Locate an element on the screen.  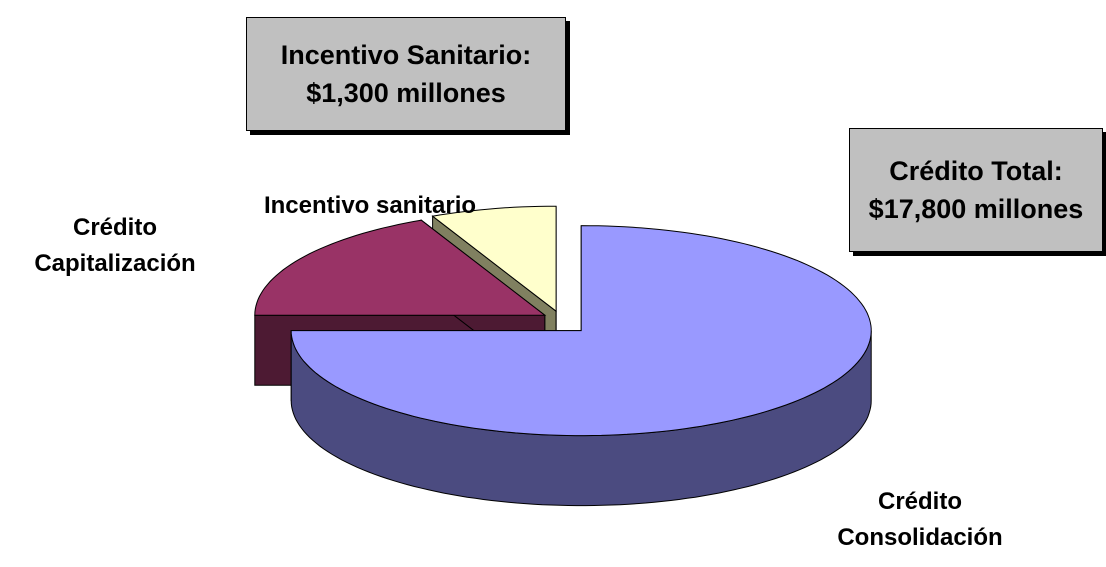
slice-label: Crédito Consolidación is located at coordinates (920, 519).